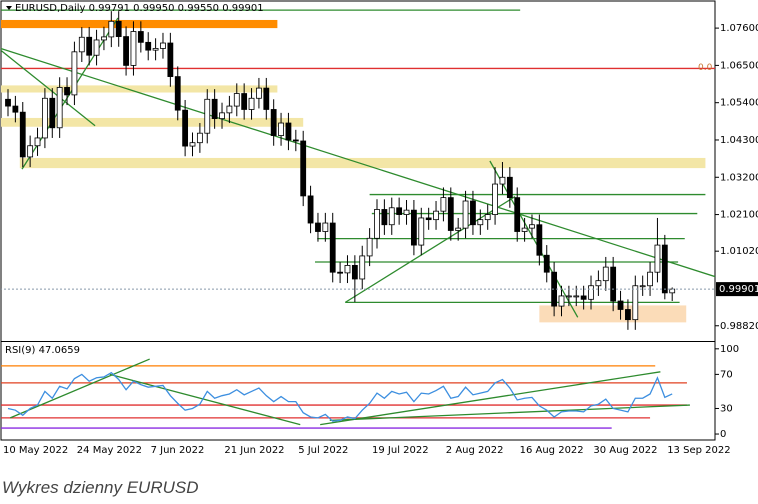 This screenshot has height=504, width=758. What do you see at coordinates (100, 487) in the screenshot?
I see `caption: Wykres dzienny EURUSD` at bounding box center [100, 487].